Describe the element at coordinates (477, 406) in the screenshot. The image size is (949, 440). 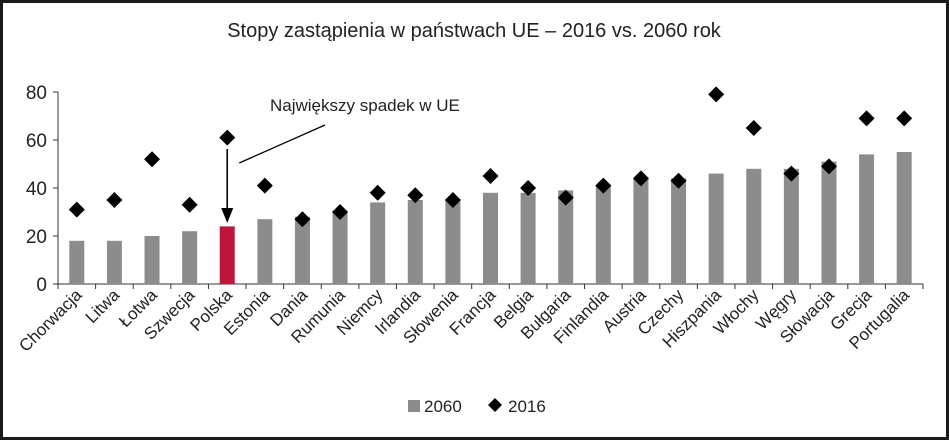
I see `legend: 2060 2016` at that location.